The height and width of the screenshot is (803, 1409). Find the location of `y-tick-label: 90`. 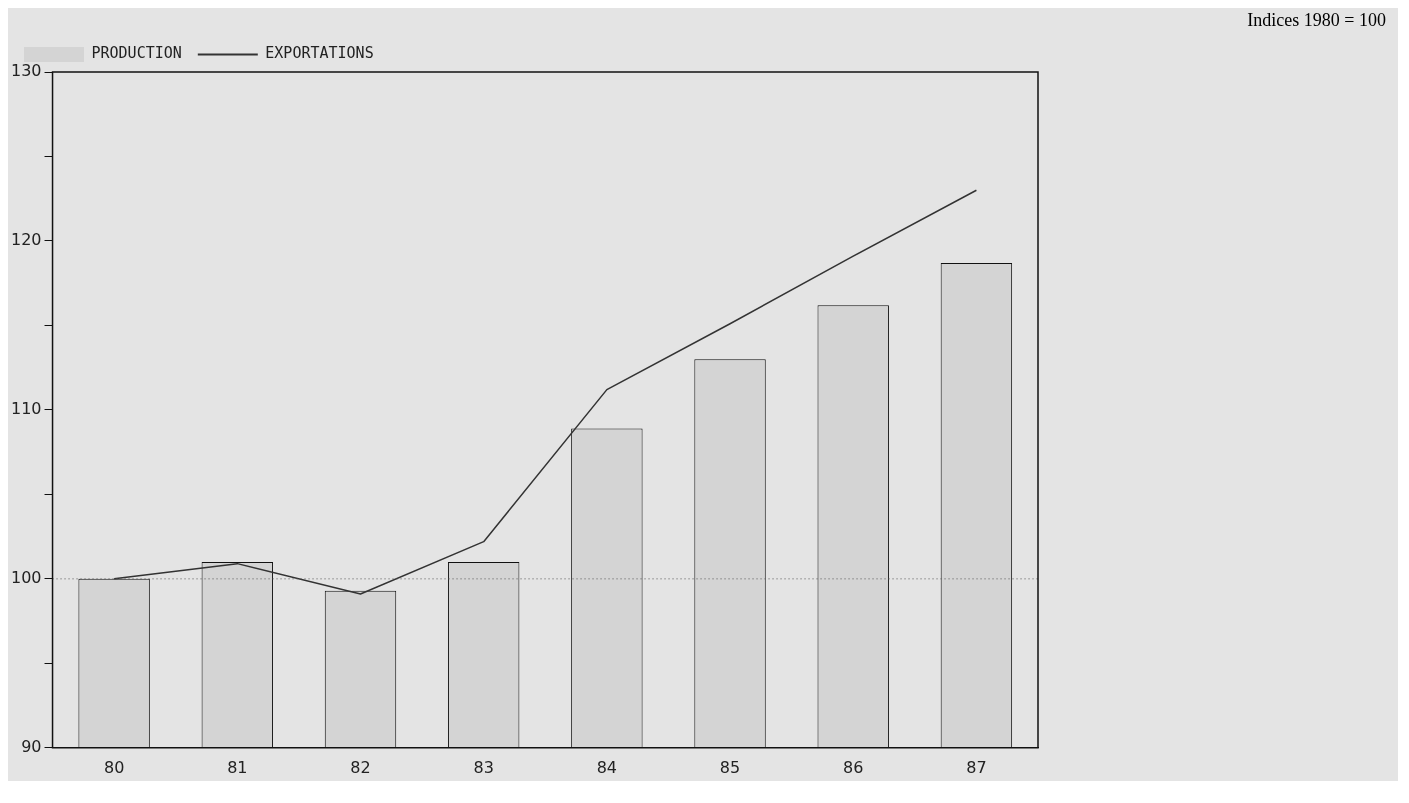

y-tick-label: 90 is located at coordinates (31, 746).